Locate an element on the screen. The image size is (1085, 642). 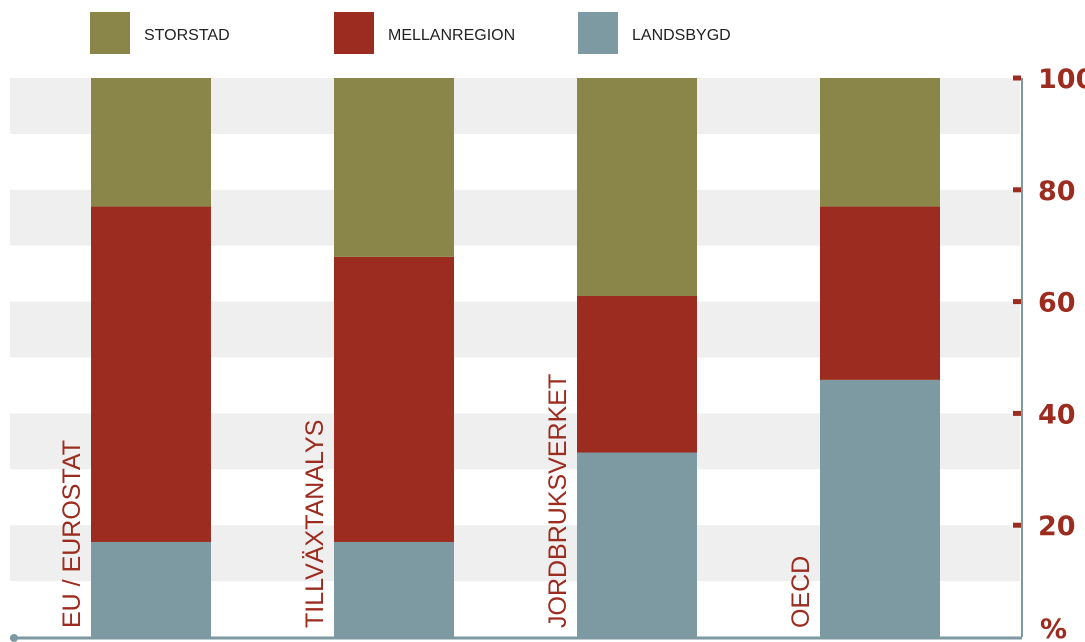
bar-oecd-mellanregion is located at coordinates (880, 293).